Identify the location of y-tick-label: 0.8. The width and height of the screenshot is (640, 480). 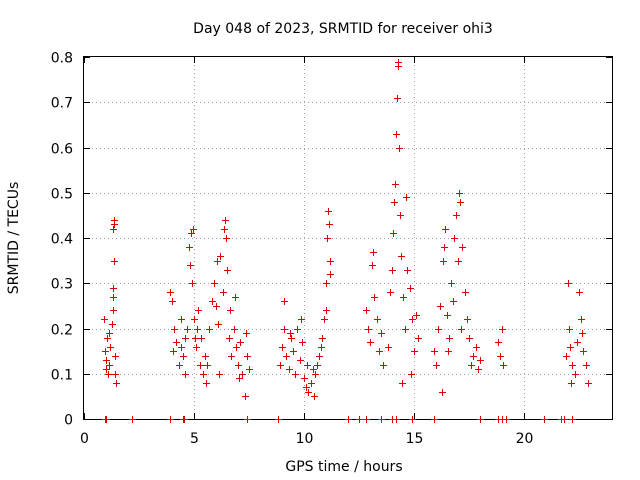
(62, 59).